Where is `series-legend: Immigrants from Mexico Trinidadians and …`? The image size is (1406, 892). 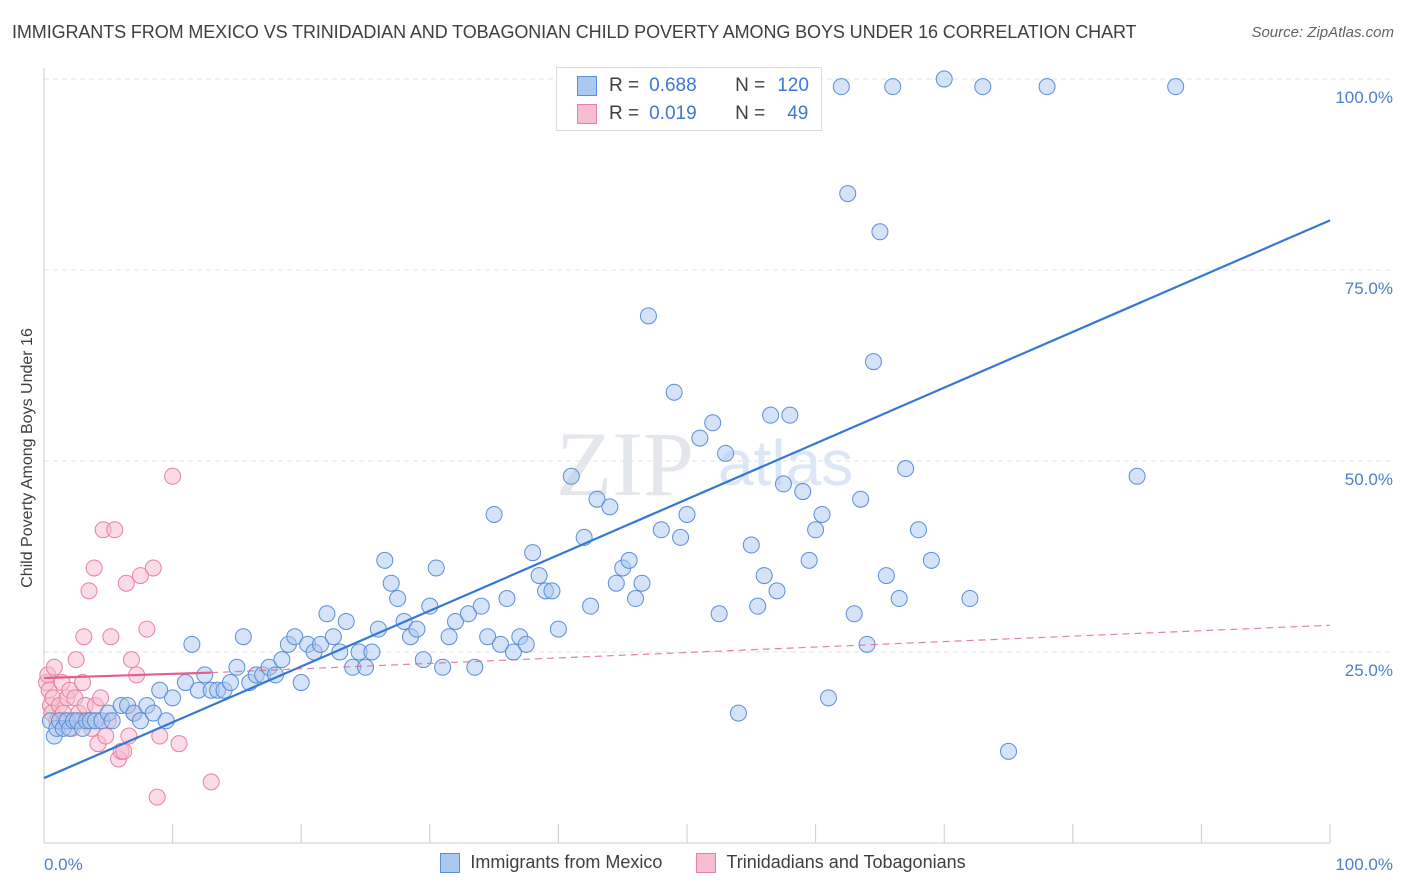
series-legend: Immigrants from Mexico Trinidadians and … is located at coordinates (703, 862).